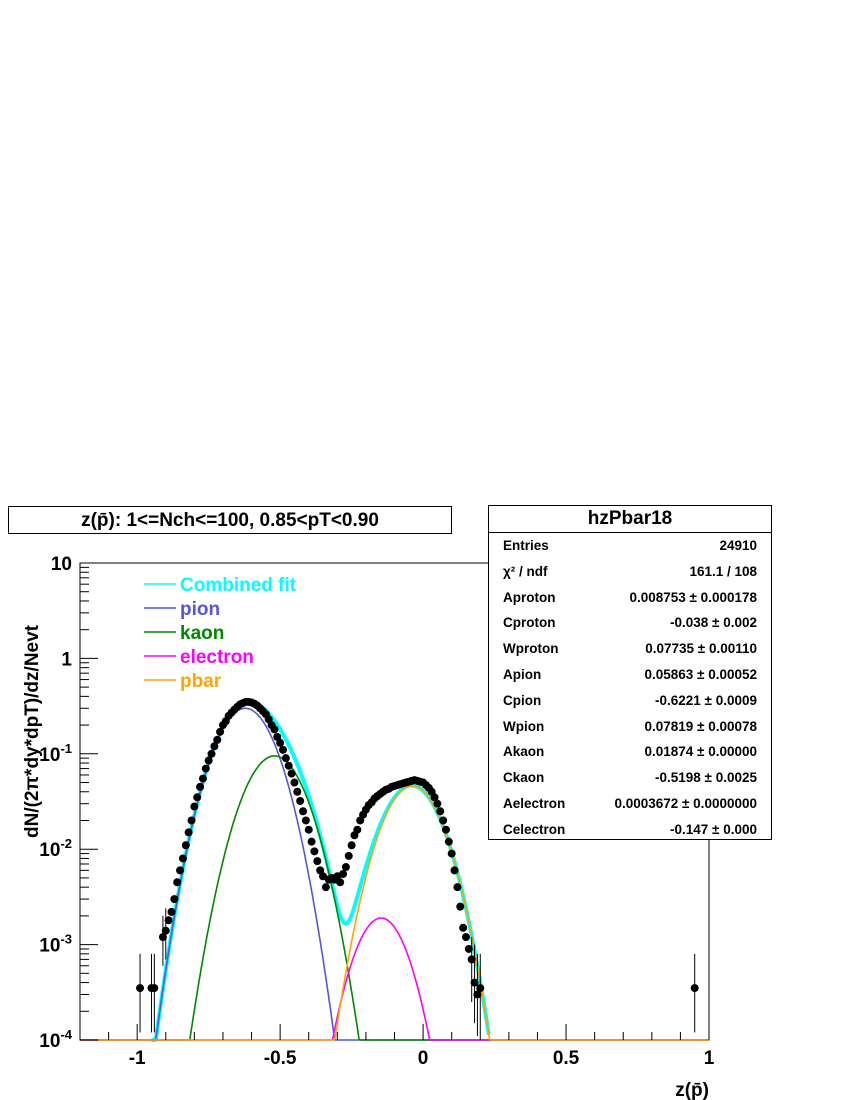 The height and width of the screenshot is (1100, 850). I want to click on stats-row-value: 0.01874 ± 0.00000, so click(700, 752).